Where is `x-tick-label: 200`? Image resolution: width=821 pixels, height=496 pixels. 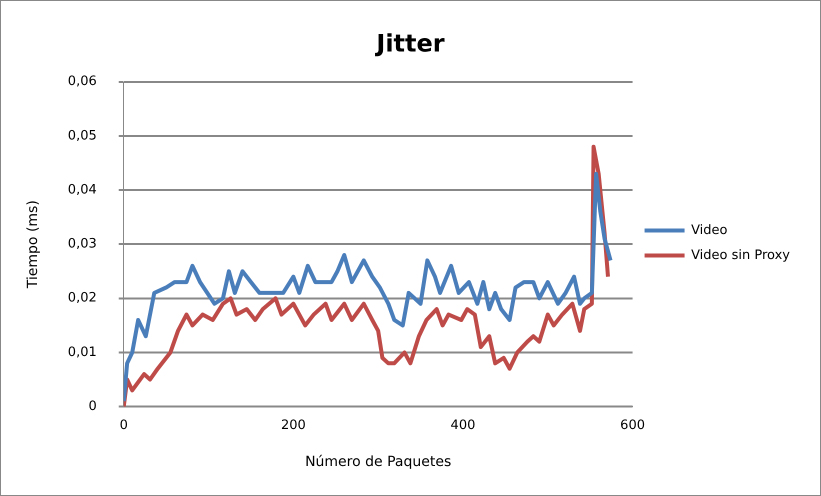
x-tick-label: 200 is located at coordinates (293, 425).